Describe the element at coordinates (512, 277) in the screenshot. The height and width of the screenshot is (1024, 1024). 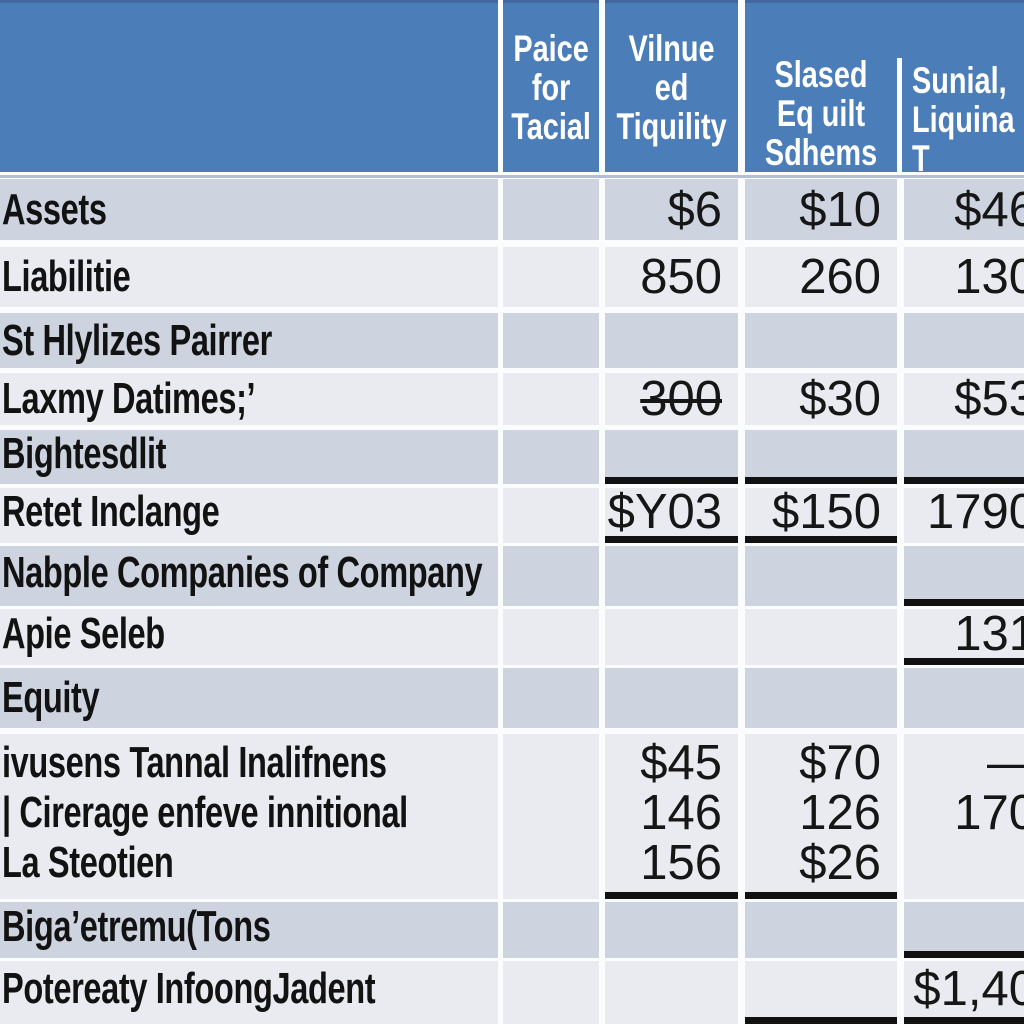
I see `table-row-liabilitie: Liabilitie 850 260 130` at that location.